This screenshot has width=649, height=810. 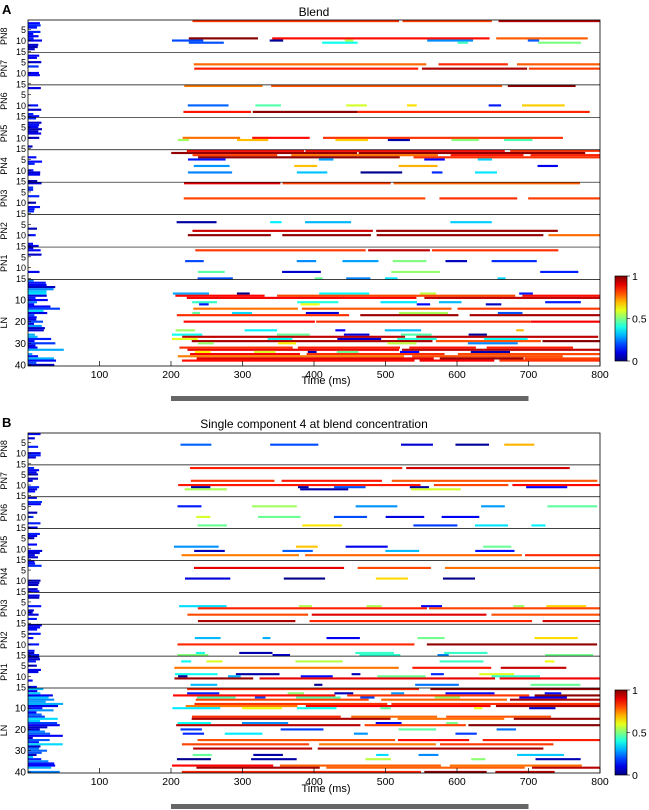 I want to click on colorbar, so click(x=621, y=318).